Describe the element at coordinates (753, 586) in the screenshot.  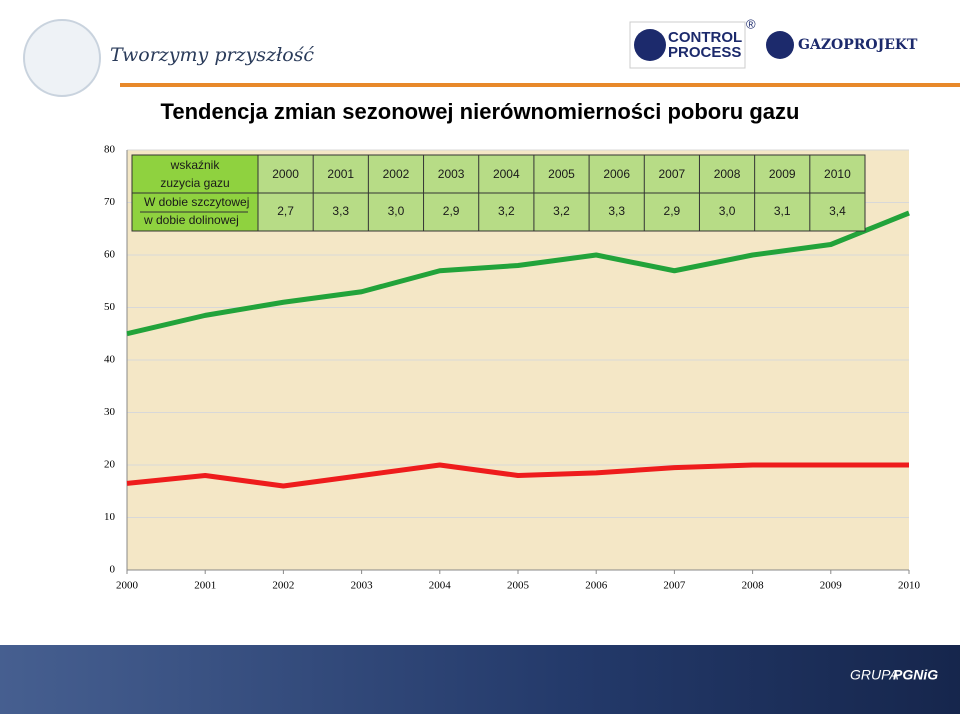
I see `x-tick-label: 2008` at that location.